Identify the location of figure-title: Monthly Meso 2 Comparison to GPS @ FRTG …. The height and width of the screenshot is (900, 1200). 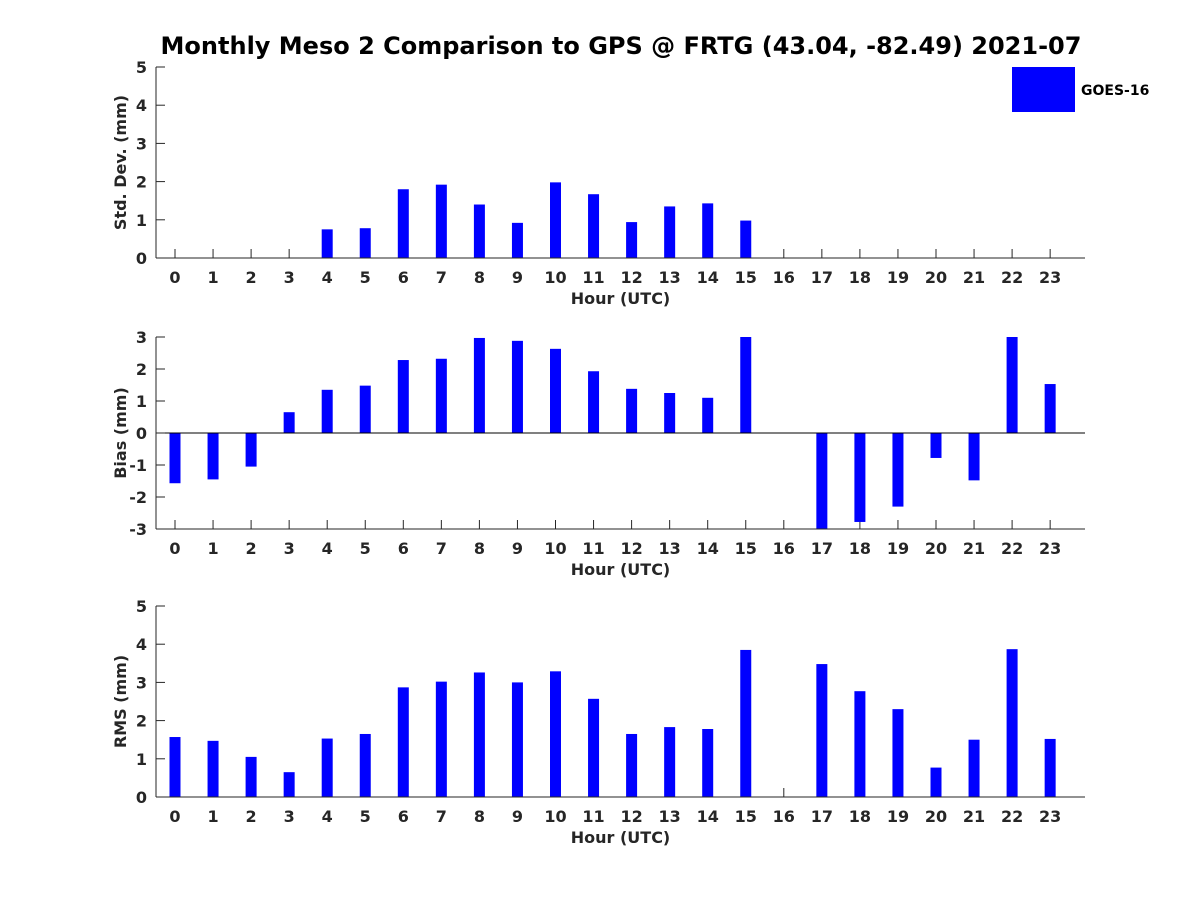
(621, 46).